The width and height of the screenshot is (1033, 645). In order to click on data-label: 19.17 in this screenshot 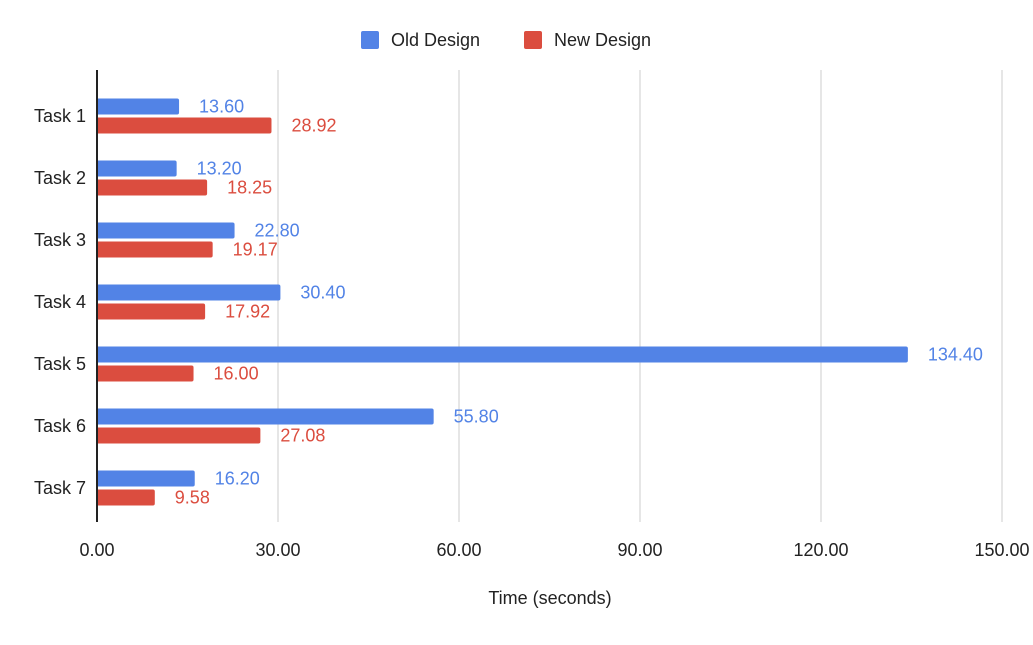, I will do `click(255, 250)`.